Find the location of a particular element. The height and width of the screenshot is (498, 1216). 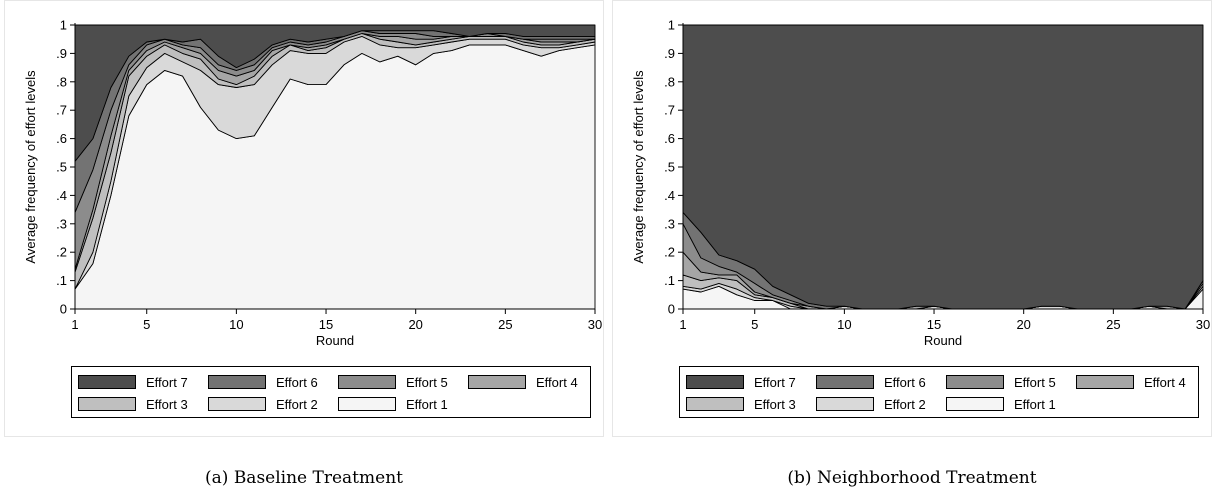

caption-neighborhood: (b) Neighborhood Treatment is located at coordinates (912, 478).